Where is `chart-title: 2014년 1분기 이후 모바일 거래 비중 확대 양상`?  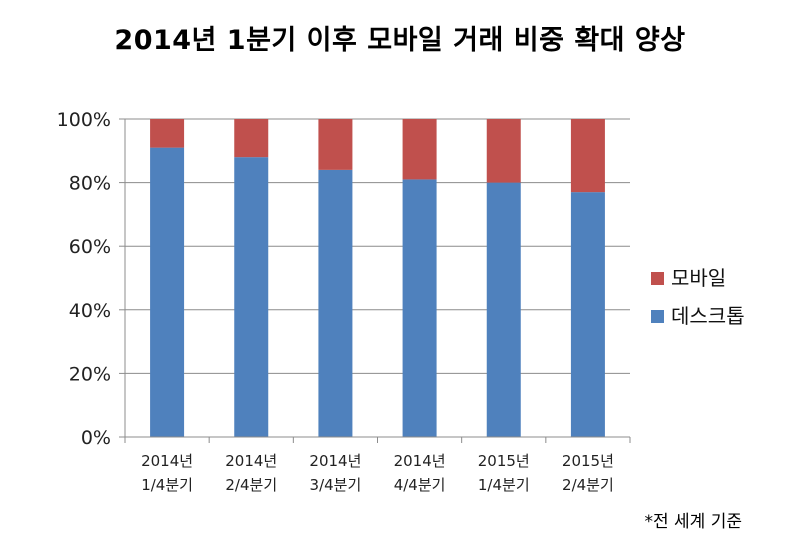 chart-title: 2014년 1분기 이후 모바일 거래 비중 확대 양상 is located at coordinates (400, 40).